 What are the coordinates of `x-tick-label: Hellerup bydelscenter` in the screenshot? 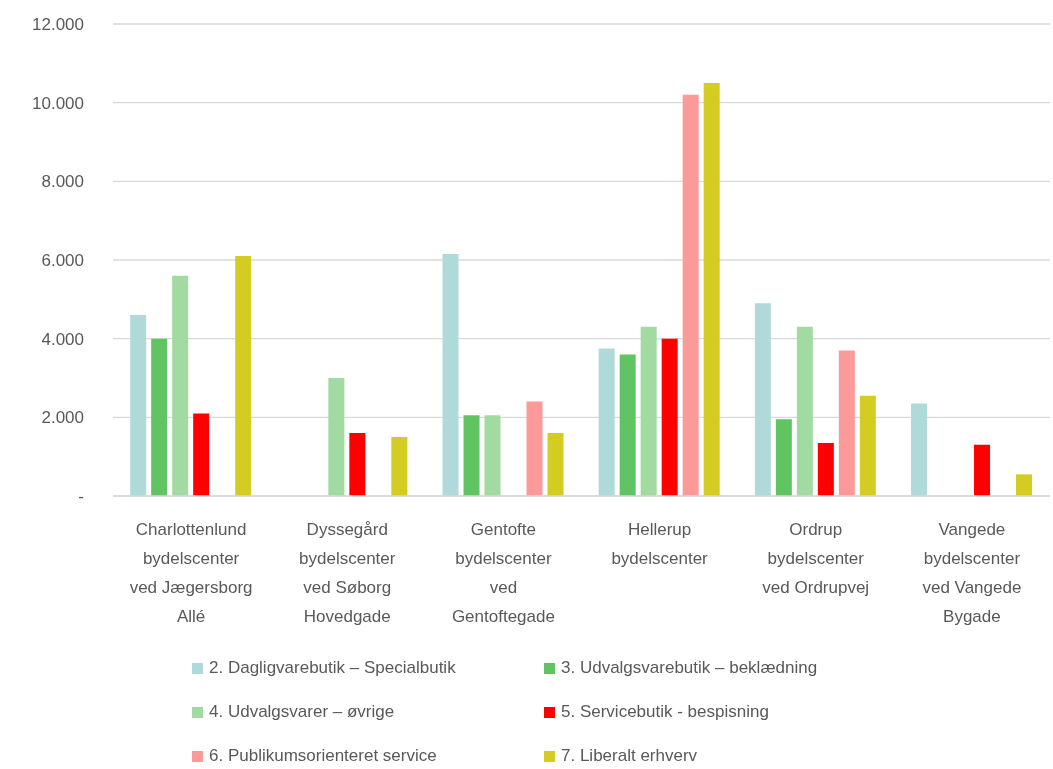 It's located at (660, 544).